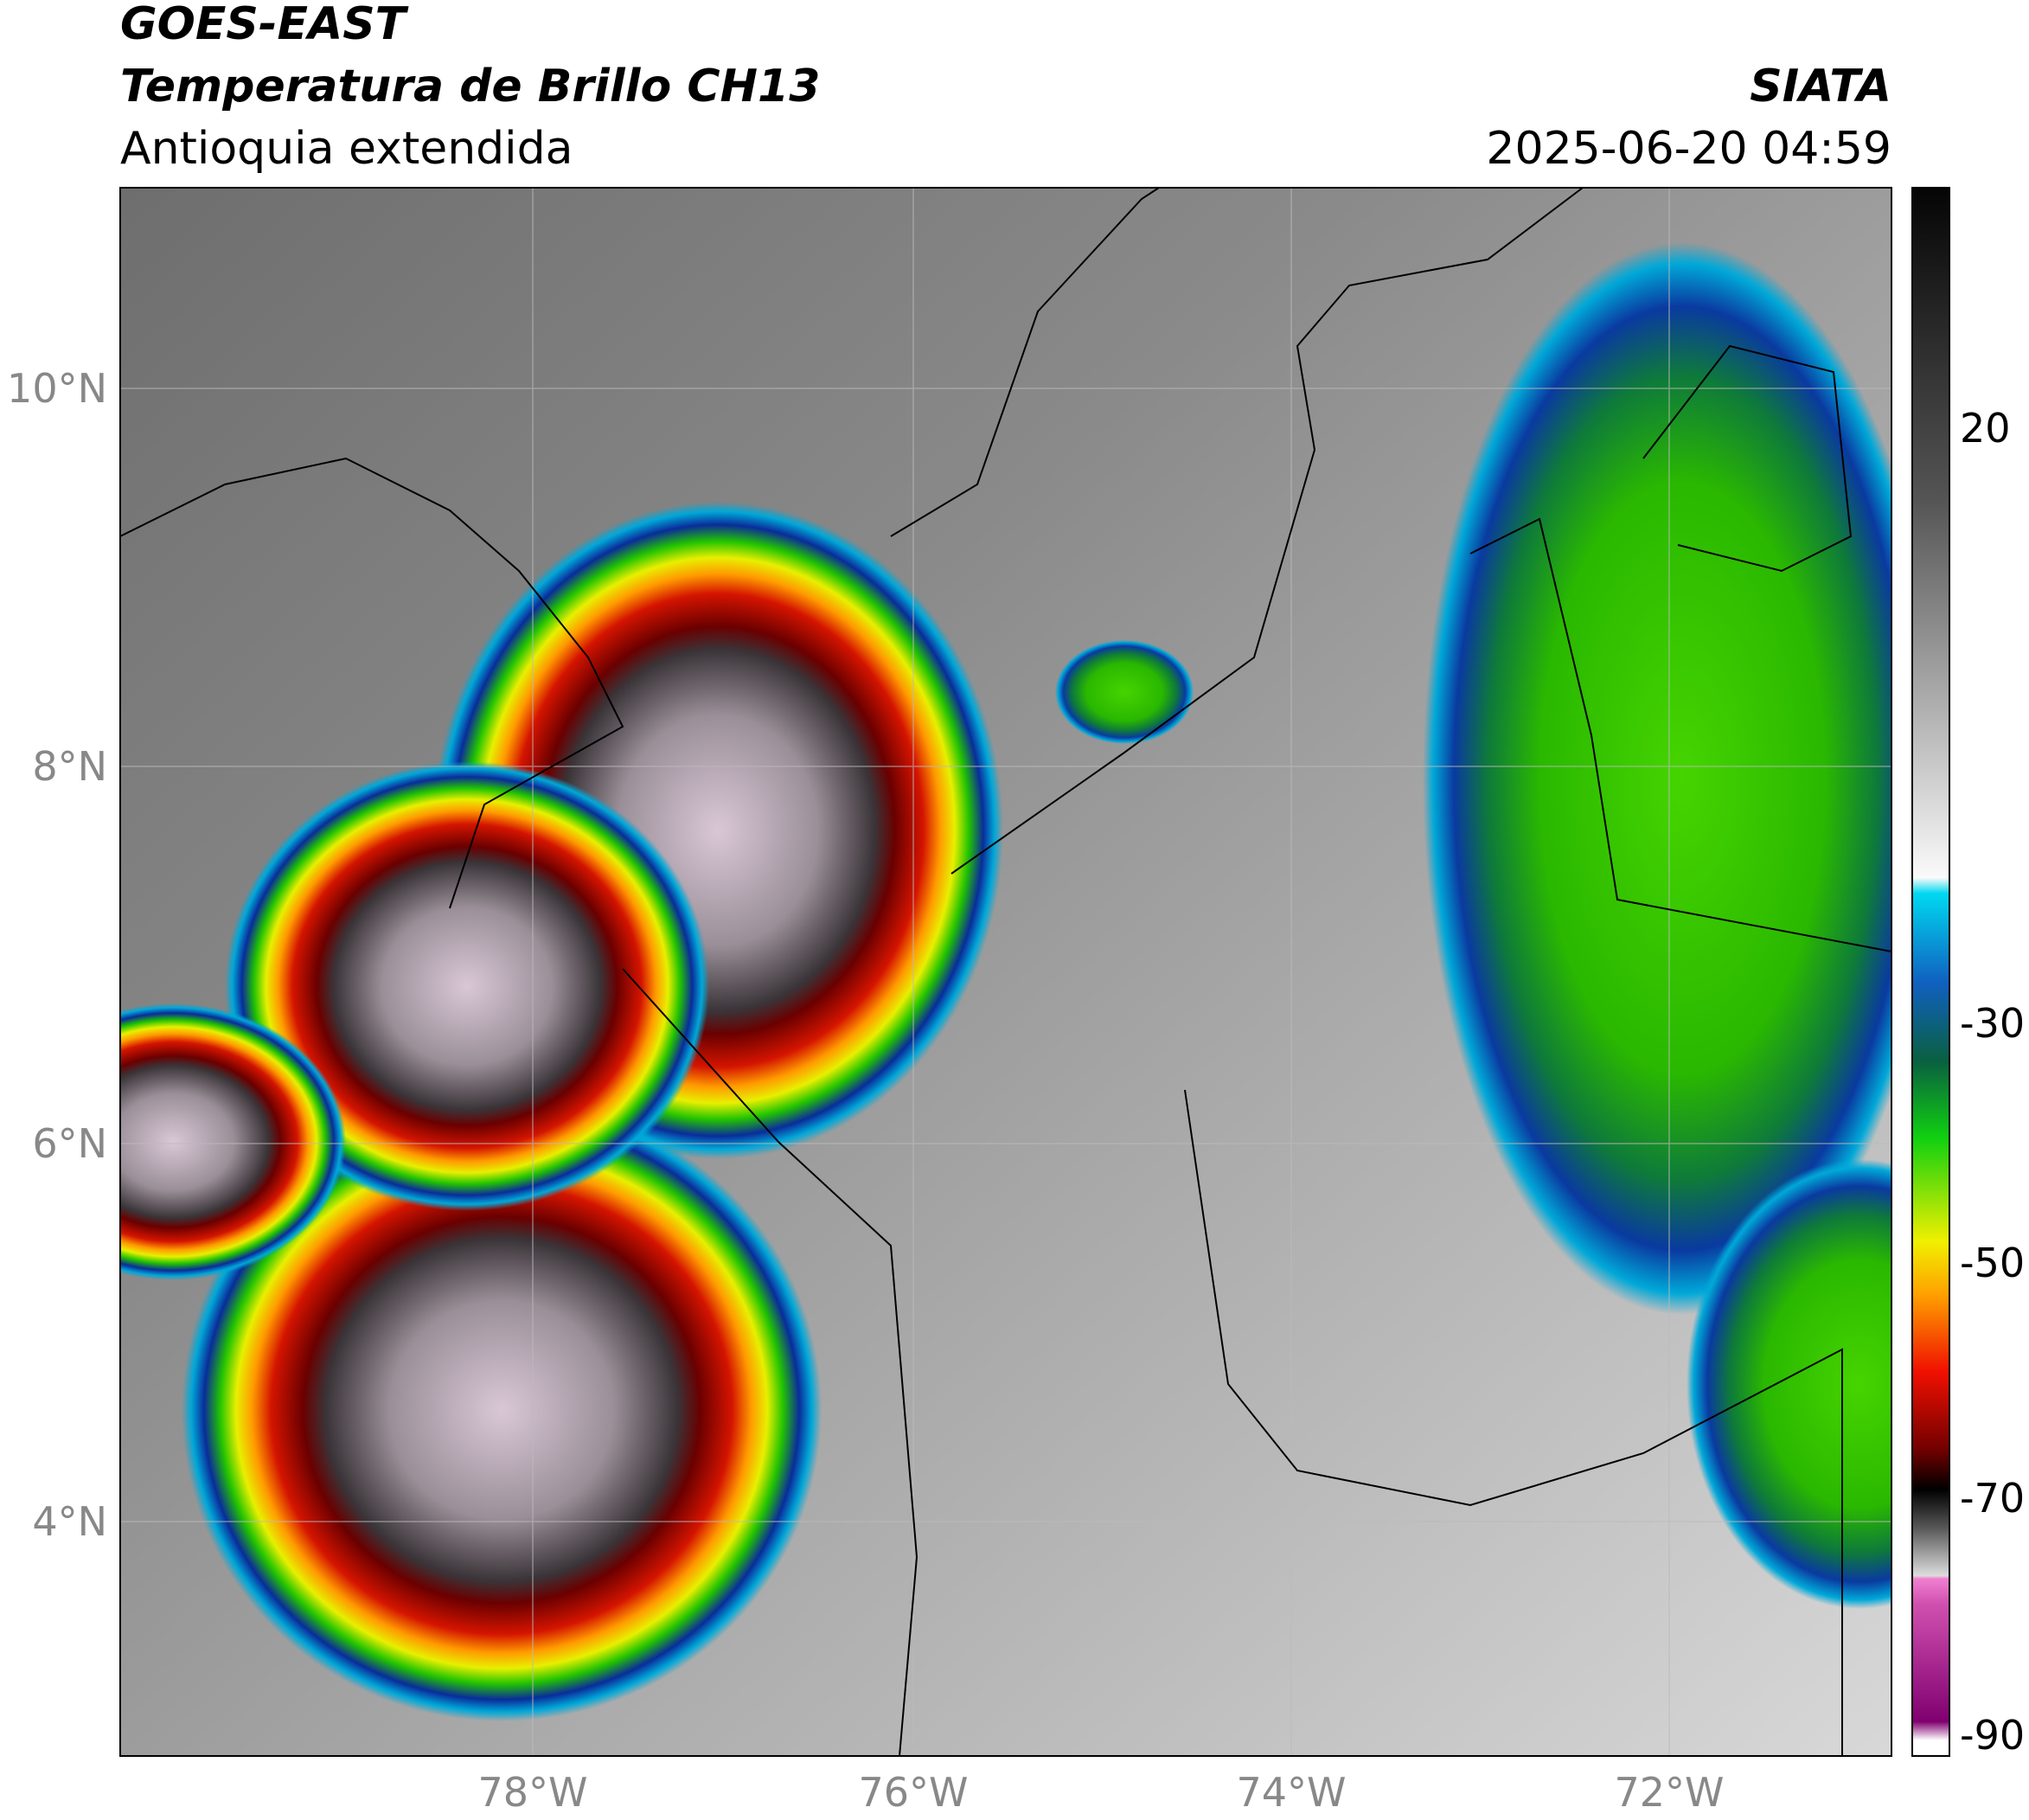  Describe the element at coordinates (470, 86) in the screenshot. I see `subtitle: Temperatura de Brillo CH13` at that location.